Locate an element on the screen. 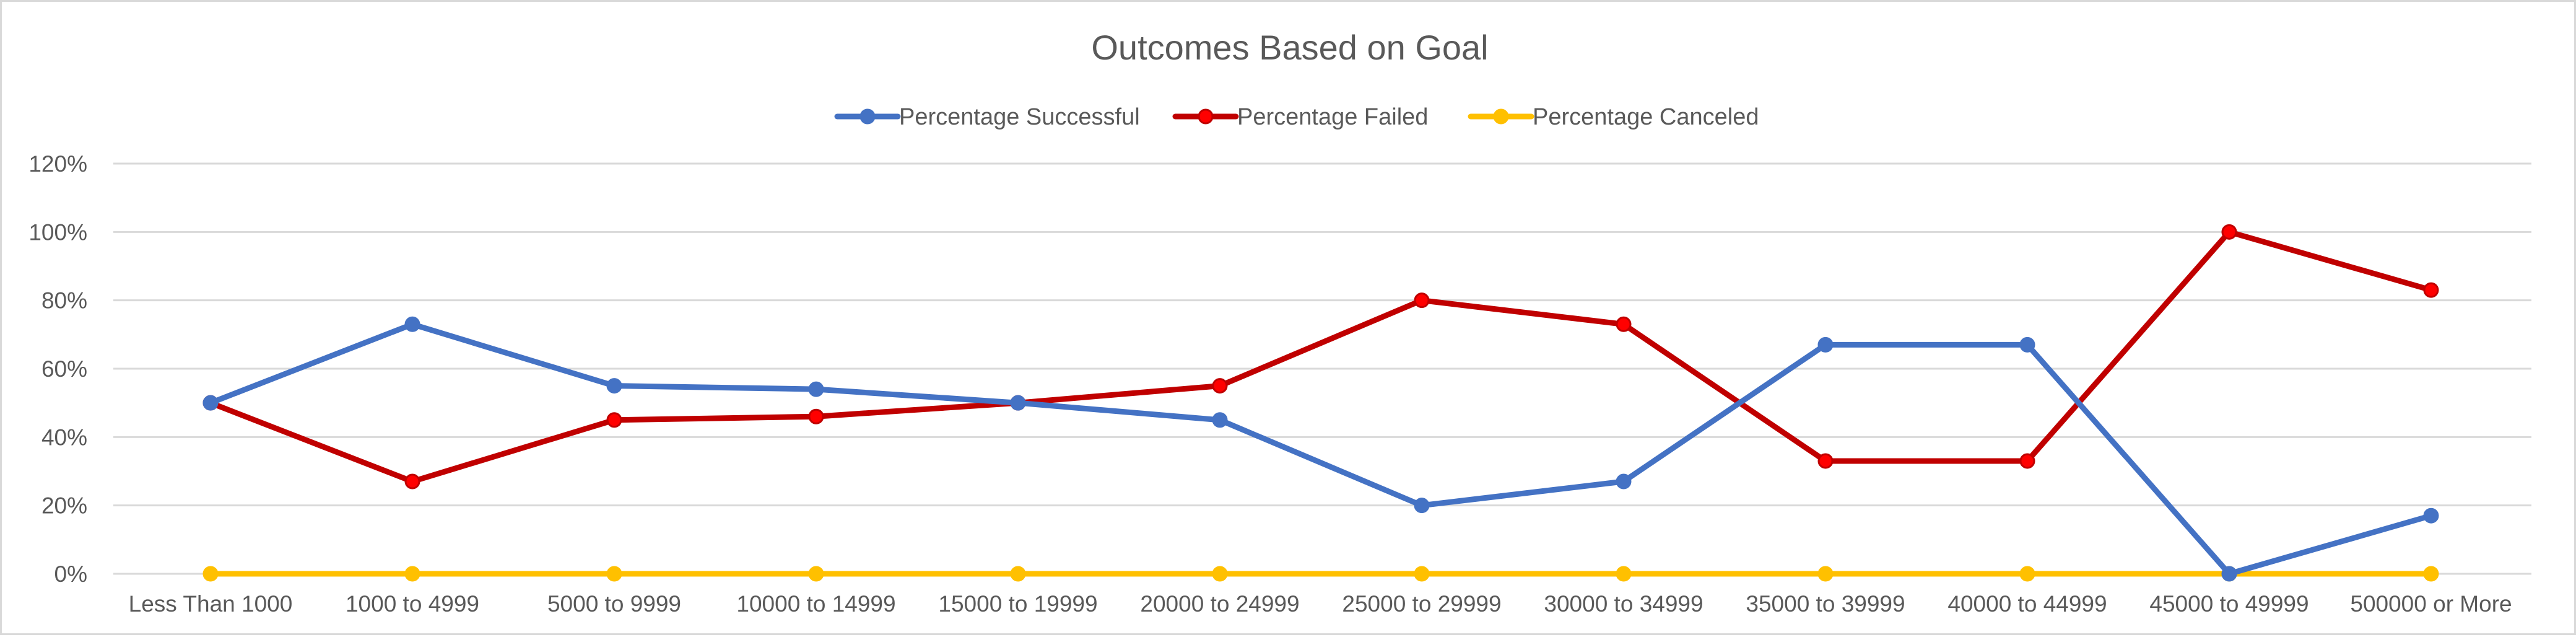 The image size is (2576, 637). y-axis: 0% 20% 40% 60% 80% 100% 120% is located at coordinates (57, 369).